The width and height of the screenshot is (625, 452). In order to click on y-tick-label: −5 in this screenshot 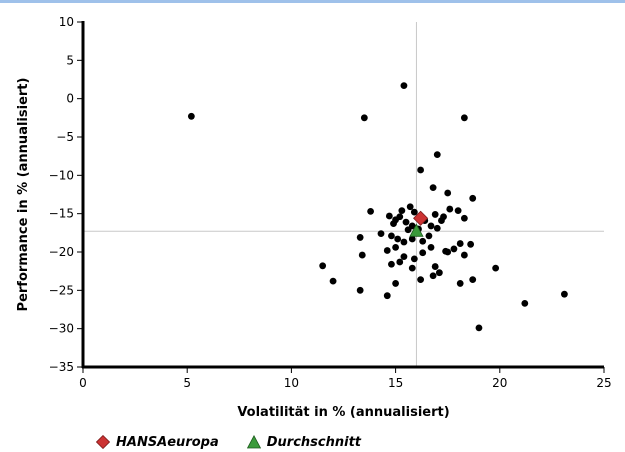, I will do `click(65, 137)`.